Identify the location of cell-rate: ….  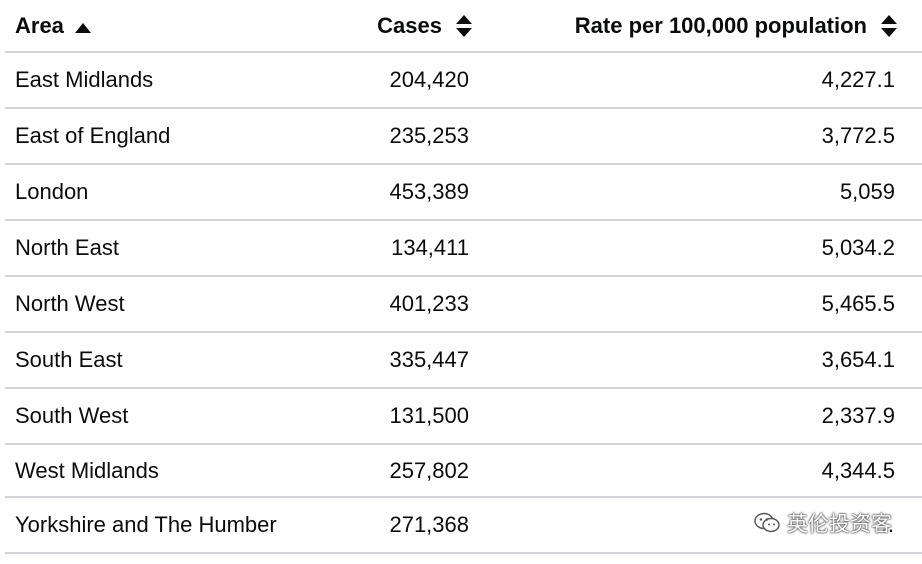
(884, 524).